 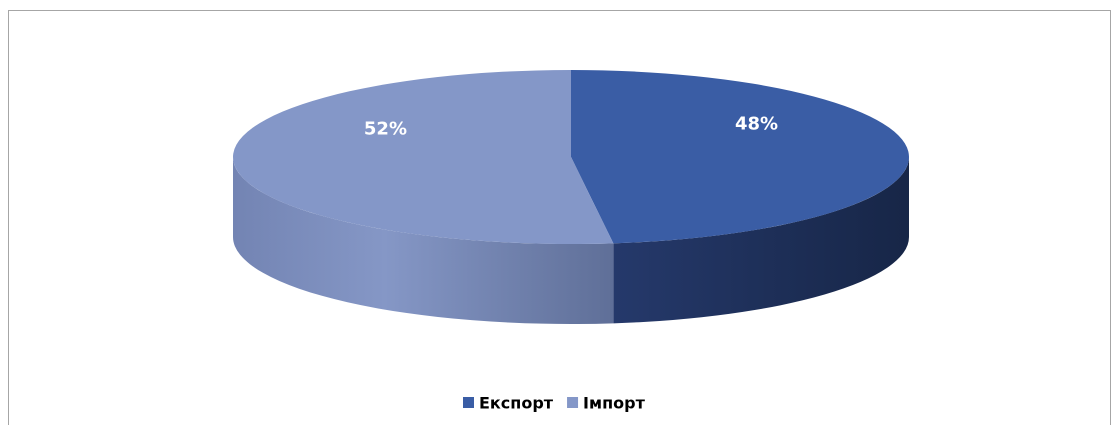 I want to click on data-label: 52%, so click(x=385, y=128).